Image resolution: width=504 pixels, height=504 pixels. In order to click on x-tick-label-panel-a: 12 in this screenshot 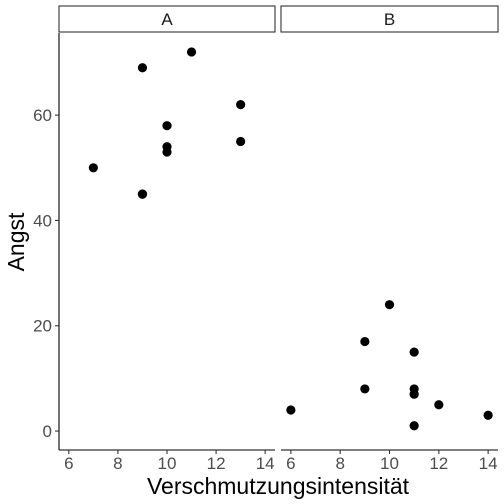, I will do `click(216, 463)`.